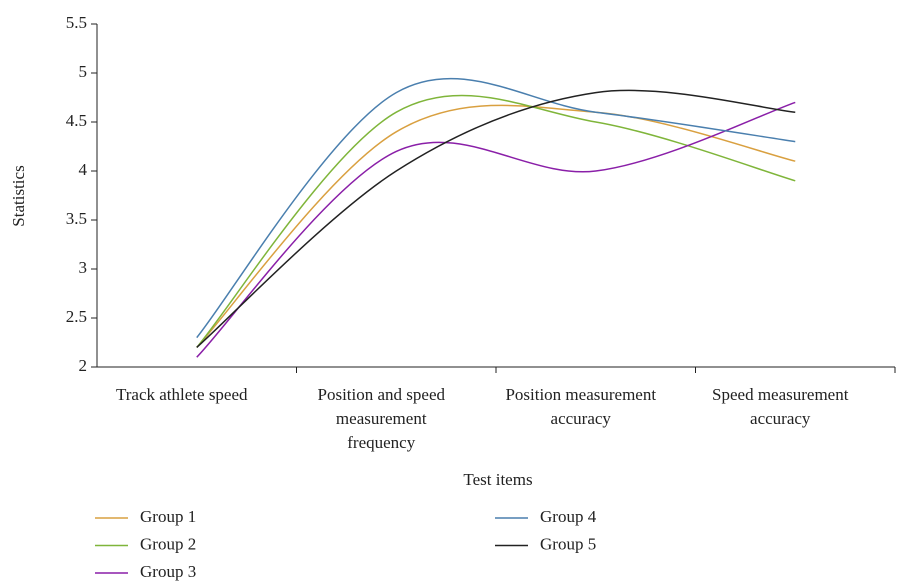  I want to click on legend-label: Group 1, so click(168, 516).